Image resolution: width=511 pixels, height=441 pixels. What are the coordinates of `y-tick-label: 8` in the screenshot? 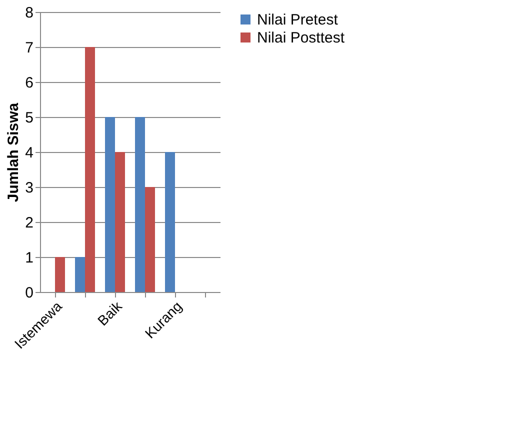 It's located at (29, 13).